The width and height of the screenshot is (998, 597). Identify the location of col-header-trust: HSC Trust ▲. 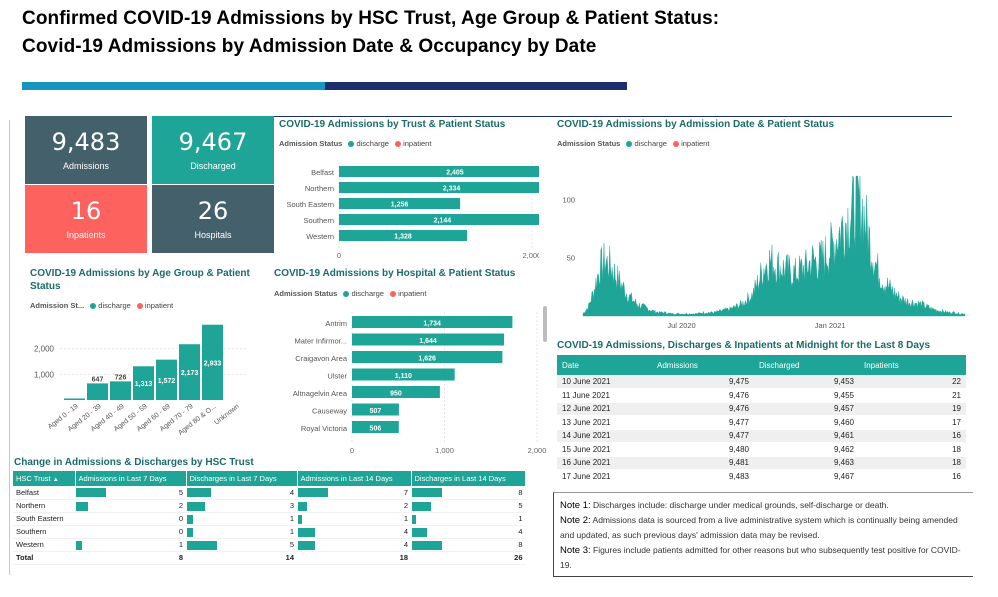
(44, 478).